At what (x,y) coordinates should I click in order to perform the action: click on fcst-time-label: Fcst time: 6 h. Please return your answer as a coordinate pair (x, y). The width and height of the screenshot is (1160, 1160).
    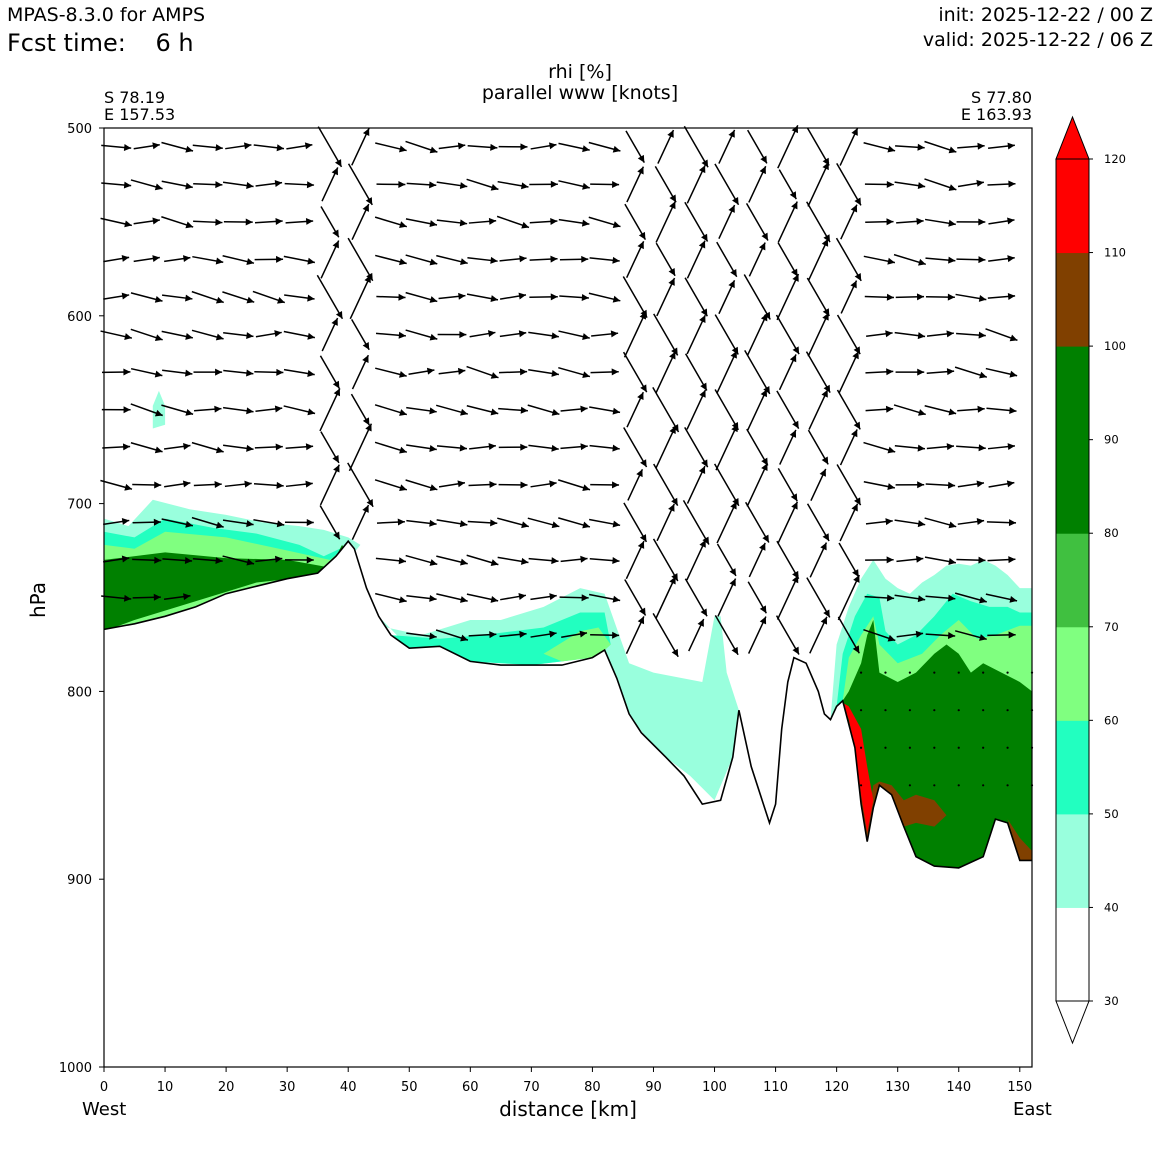
    Looking at the image, I should click on (100, 43).